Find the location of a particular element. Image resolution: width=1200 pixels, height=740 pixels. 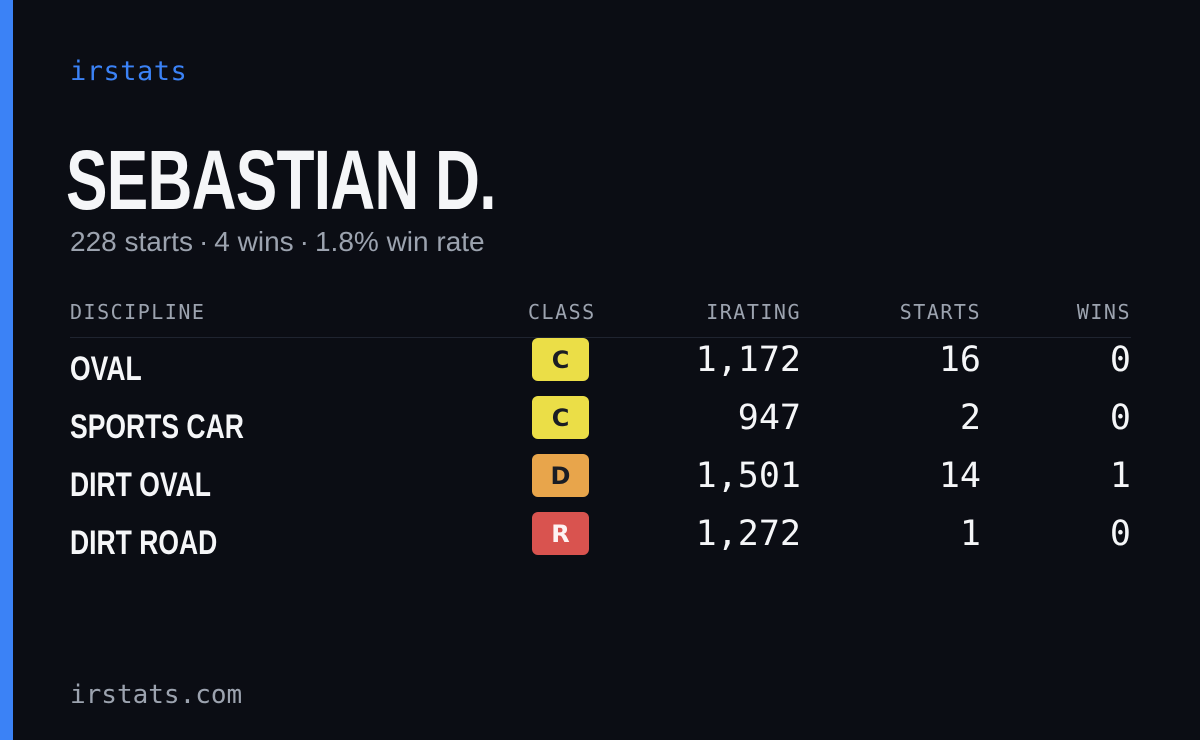

footer-url: irstats.com is located at coordinates (156, 695).